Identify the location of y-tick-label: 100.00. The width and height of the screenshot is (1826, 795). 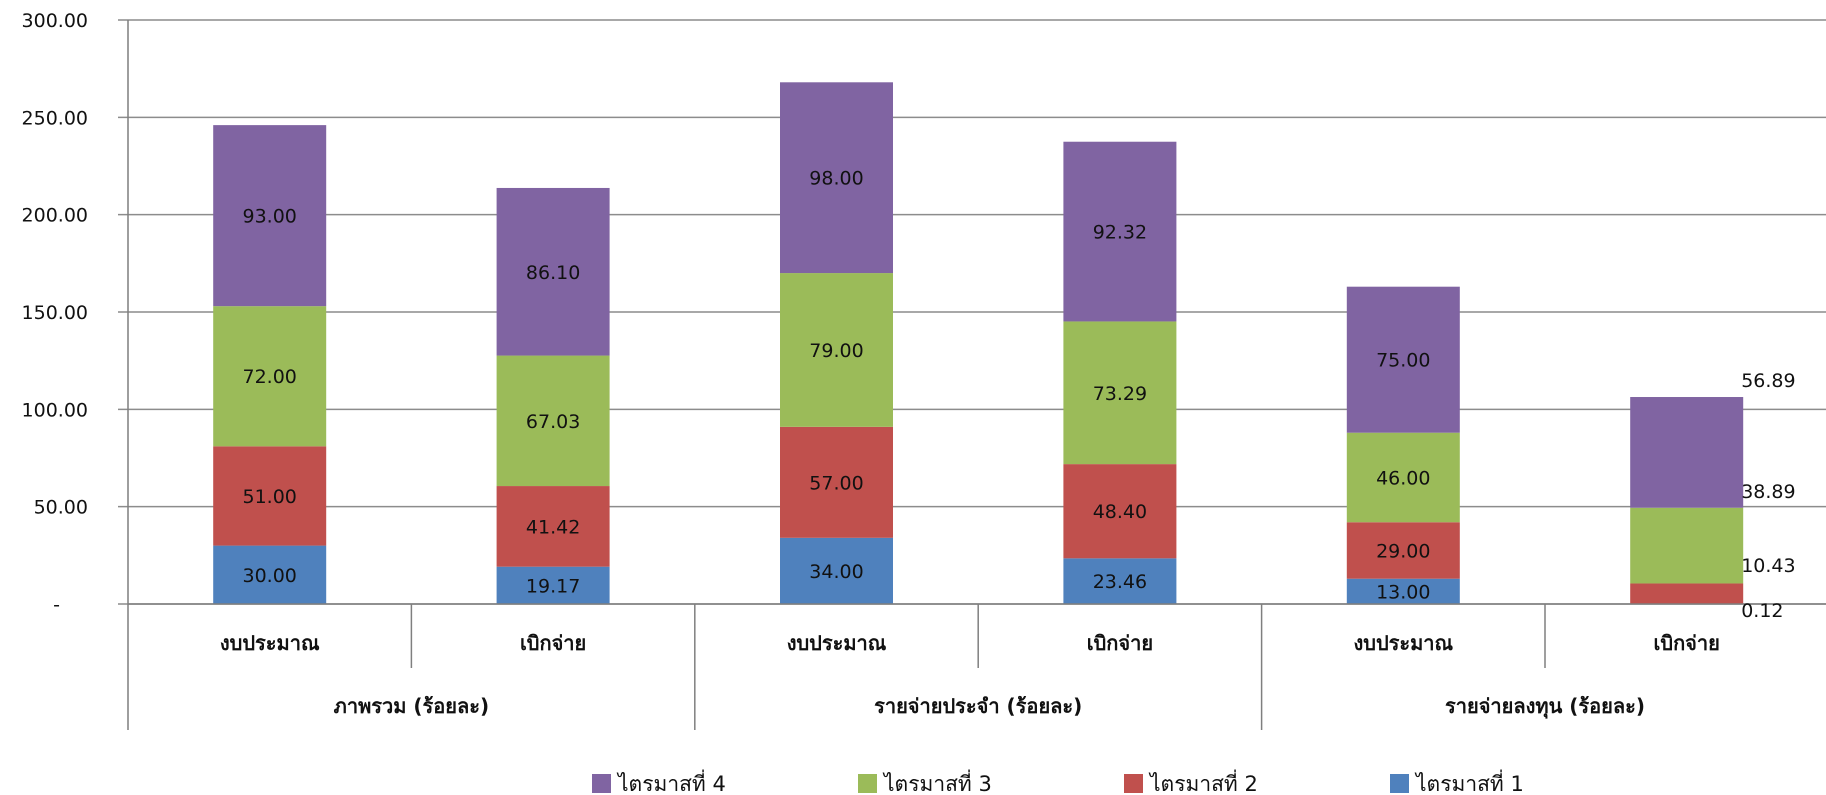
(55, 410).